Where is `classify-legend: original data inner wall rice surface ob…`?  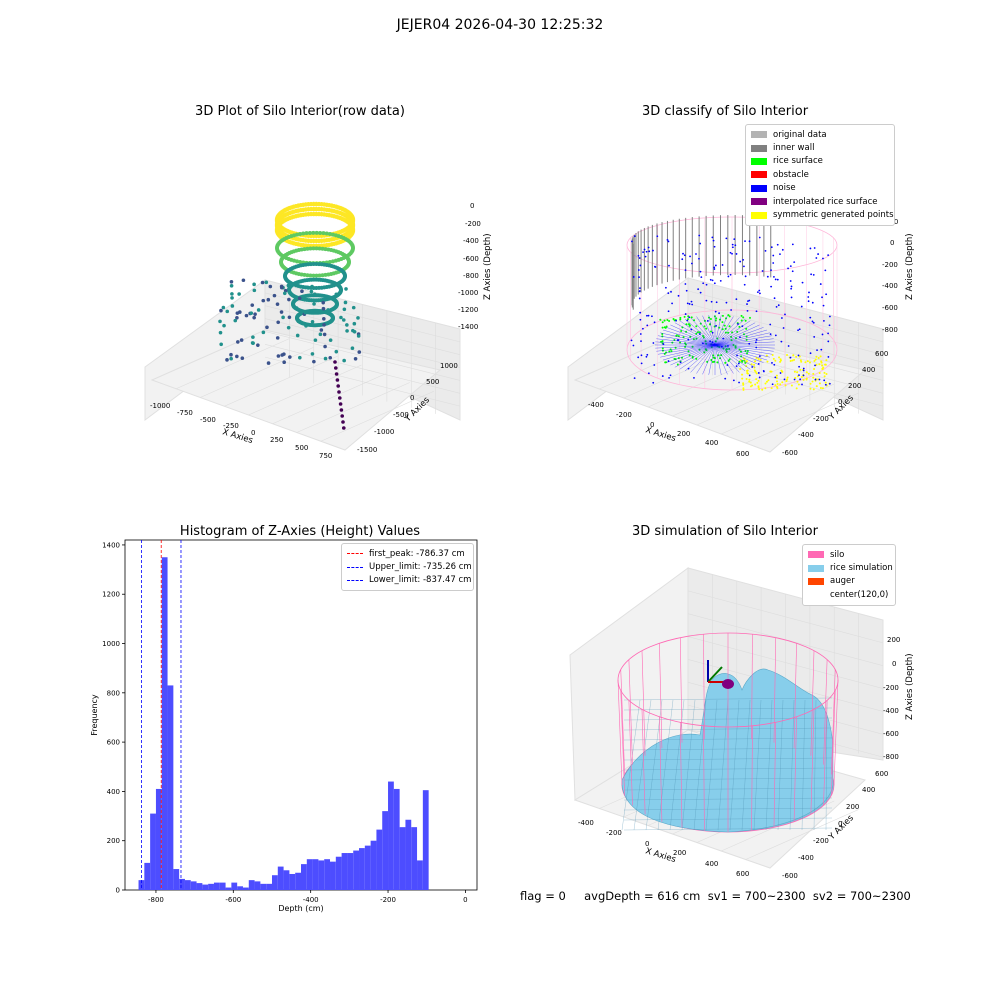 classify-legend: original data inner wall rice surface ob… is located at coordinates (820, 175).